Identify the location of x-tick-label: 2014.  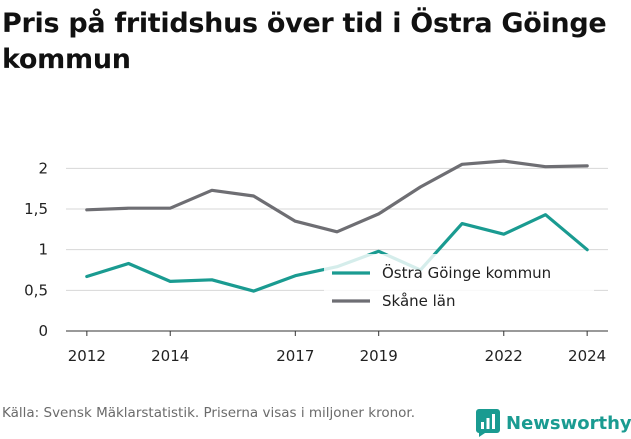
(170, 356).